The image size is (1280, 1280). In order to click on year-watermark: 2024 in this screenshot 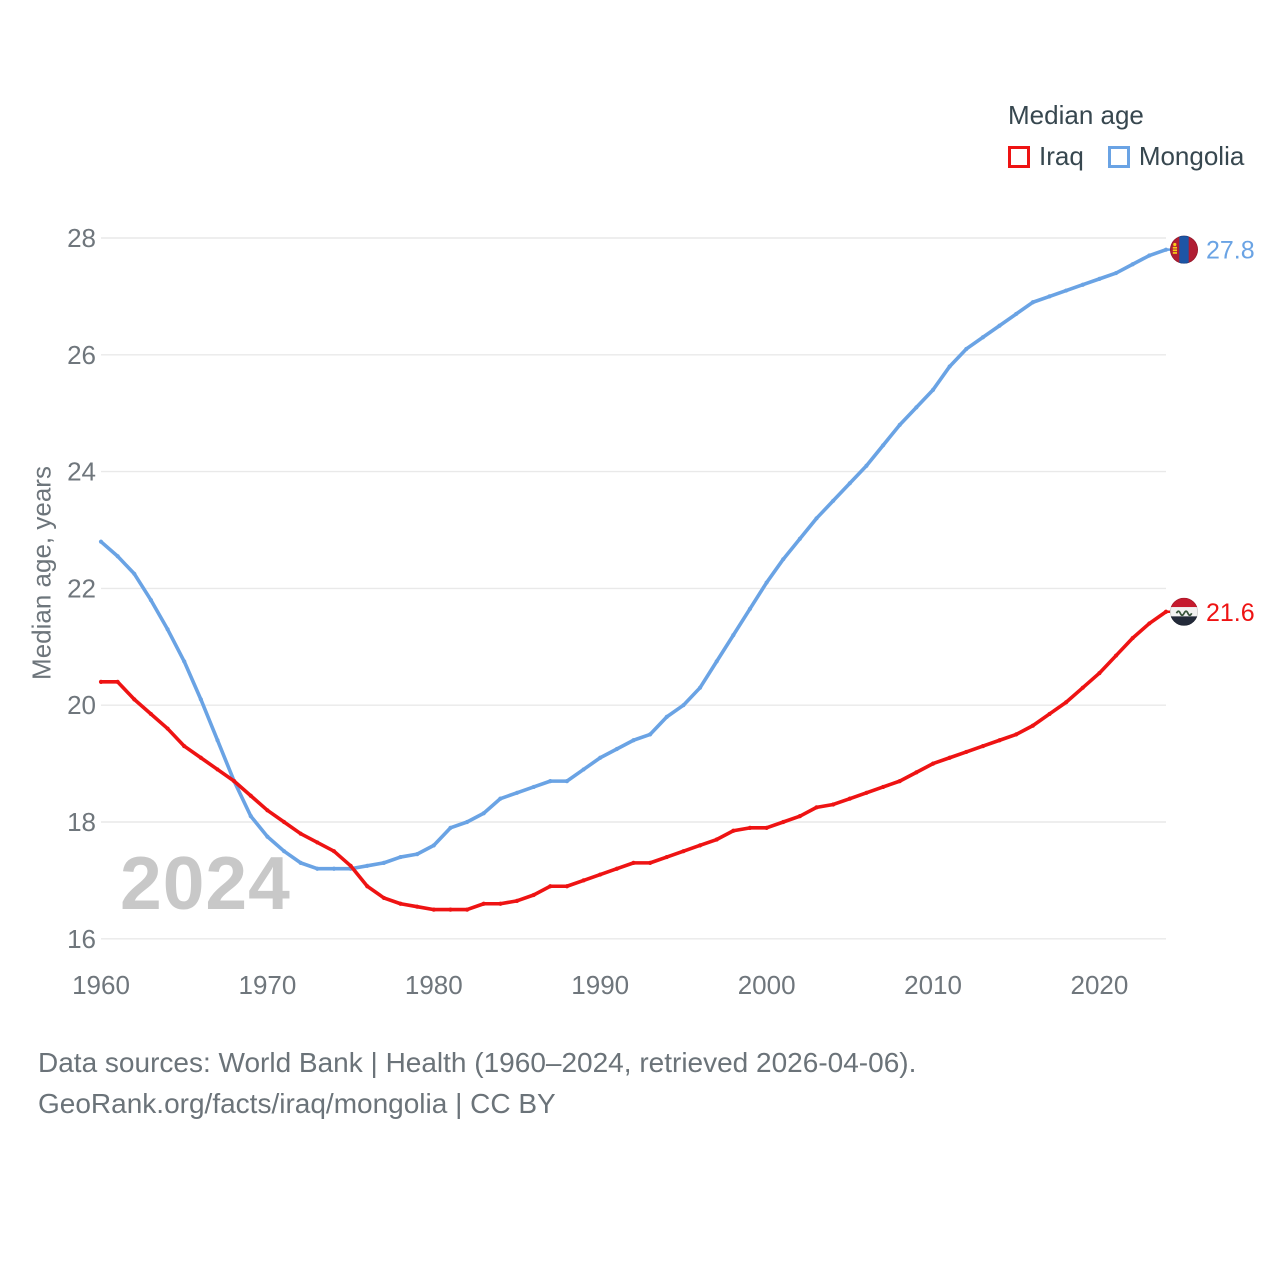, I will do `click(205, 883)`.